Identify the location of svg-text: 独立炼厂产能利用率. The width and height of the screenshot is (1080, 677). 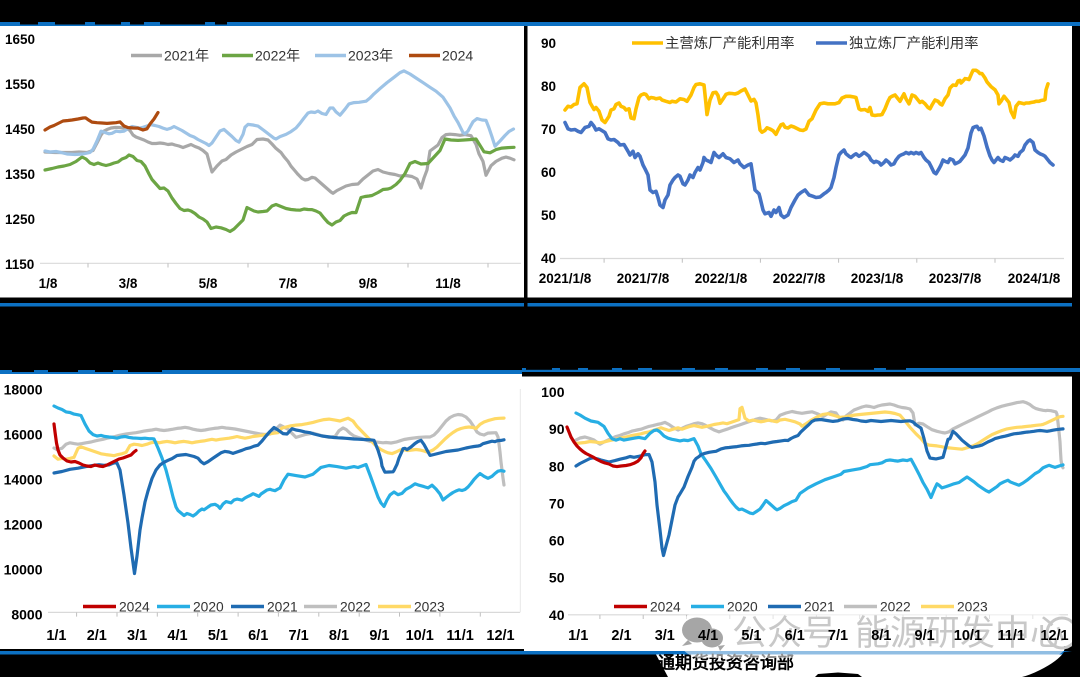
(914, 43).